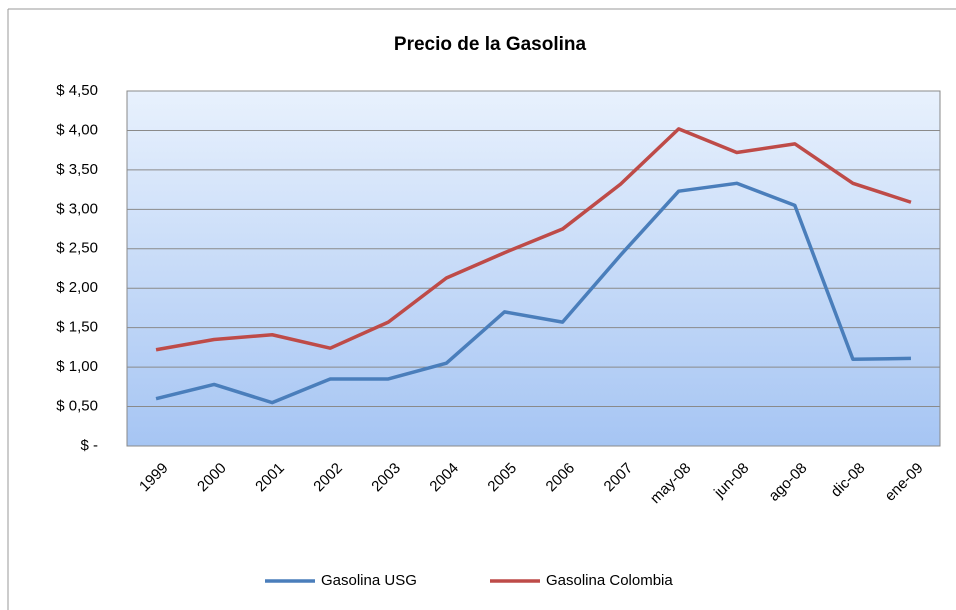 Image resolution: width=956 pixels, height=610 pixels. What do you see at coordinates (848, 480) in the screenshot?
I see `x-tick-label: dic-08` at bounding box center [848, 480].